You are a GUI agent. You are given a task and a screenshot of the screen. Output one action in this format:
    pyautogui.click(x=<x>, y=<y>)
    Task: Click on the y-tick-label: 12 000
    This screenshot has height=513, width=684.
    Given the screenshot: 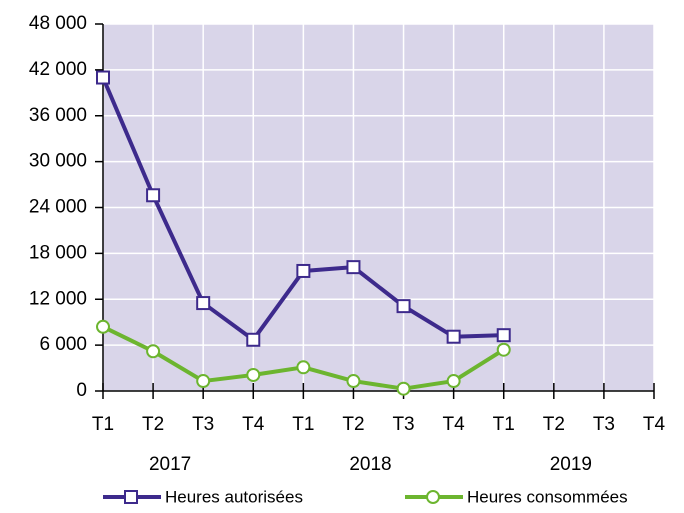 What is the action you would take?
    pyautogui.click(x=58, y=298)
    